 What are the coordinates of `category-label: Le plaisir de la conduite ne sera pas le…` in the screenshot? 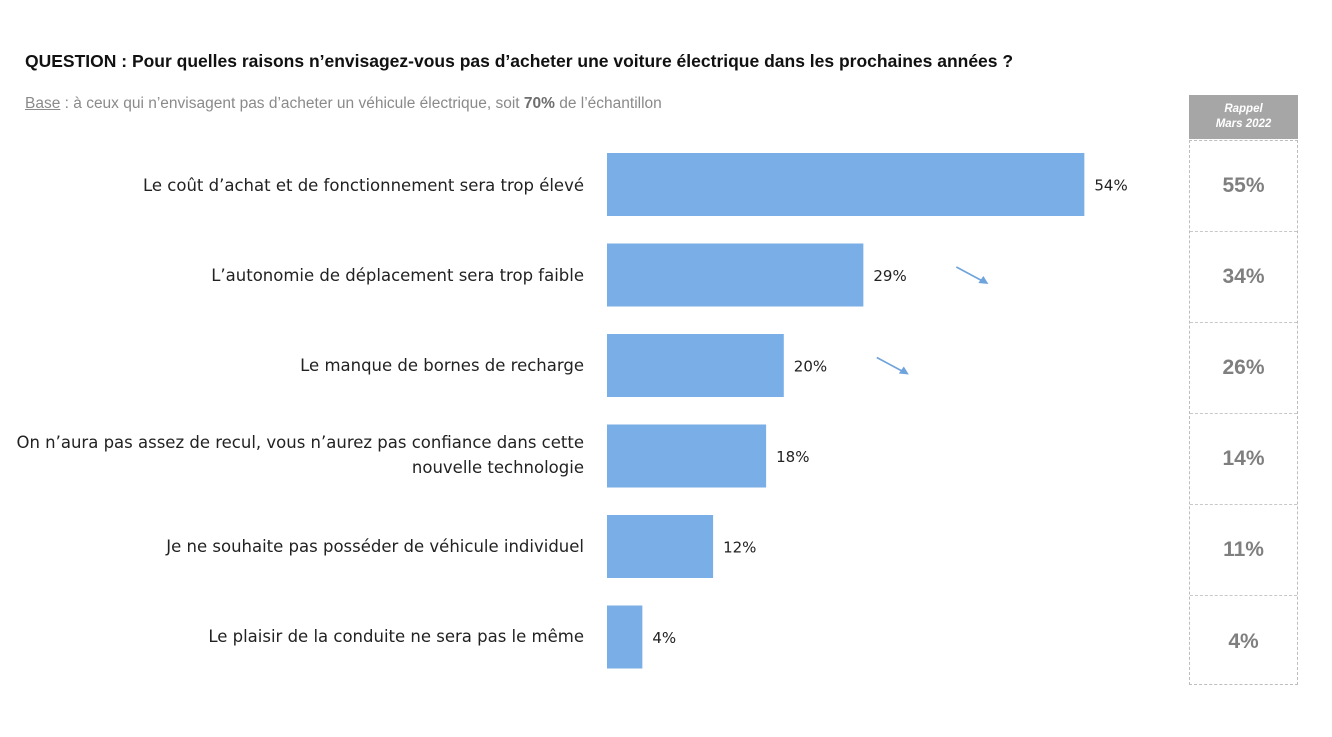 It's located at (396, 636).